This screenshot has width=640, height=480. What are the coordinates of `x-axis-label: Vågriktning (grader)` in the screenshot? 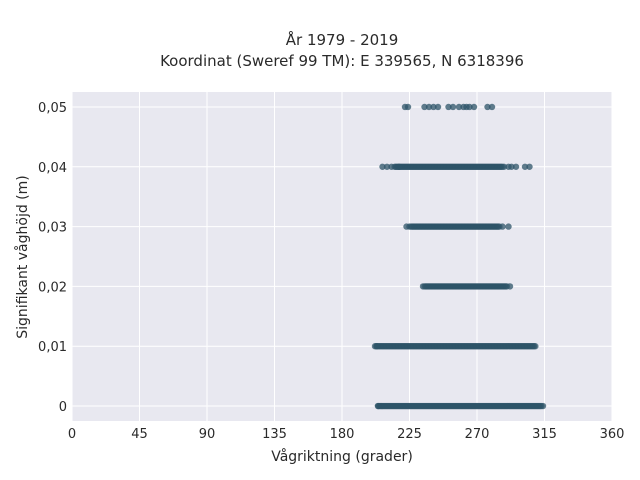 It's located at (342, 456).